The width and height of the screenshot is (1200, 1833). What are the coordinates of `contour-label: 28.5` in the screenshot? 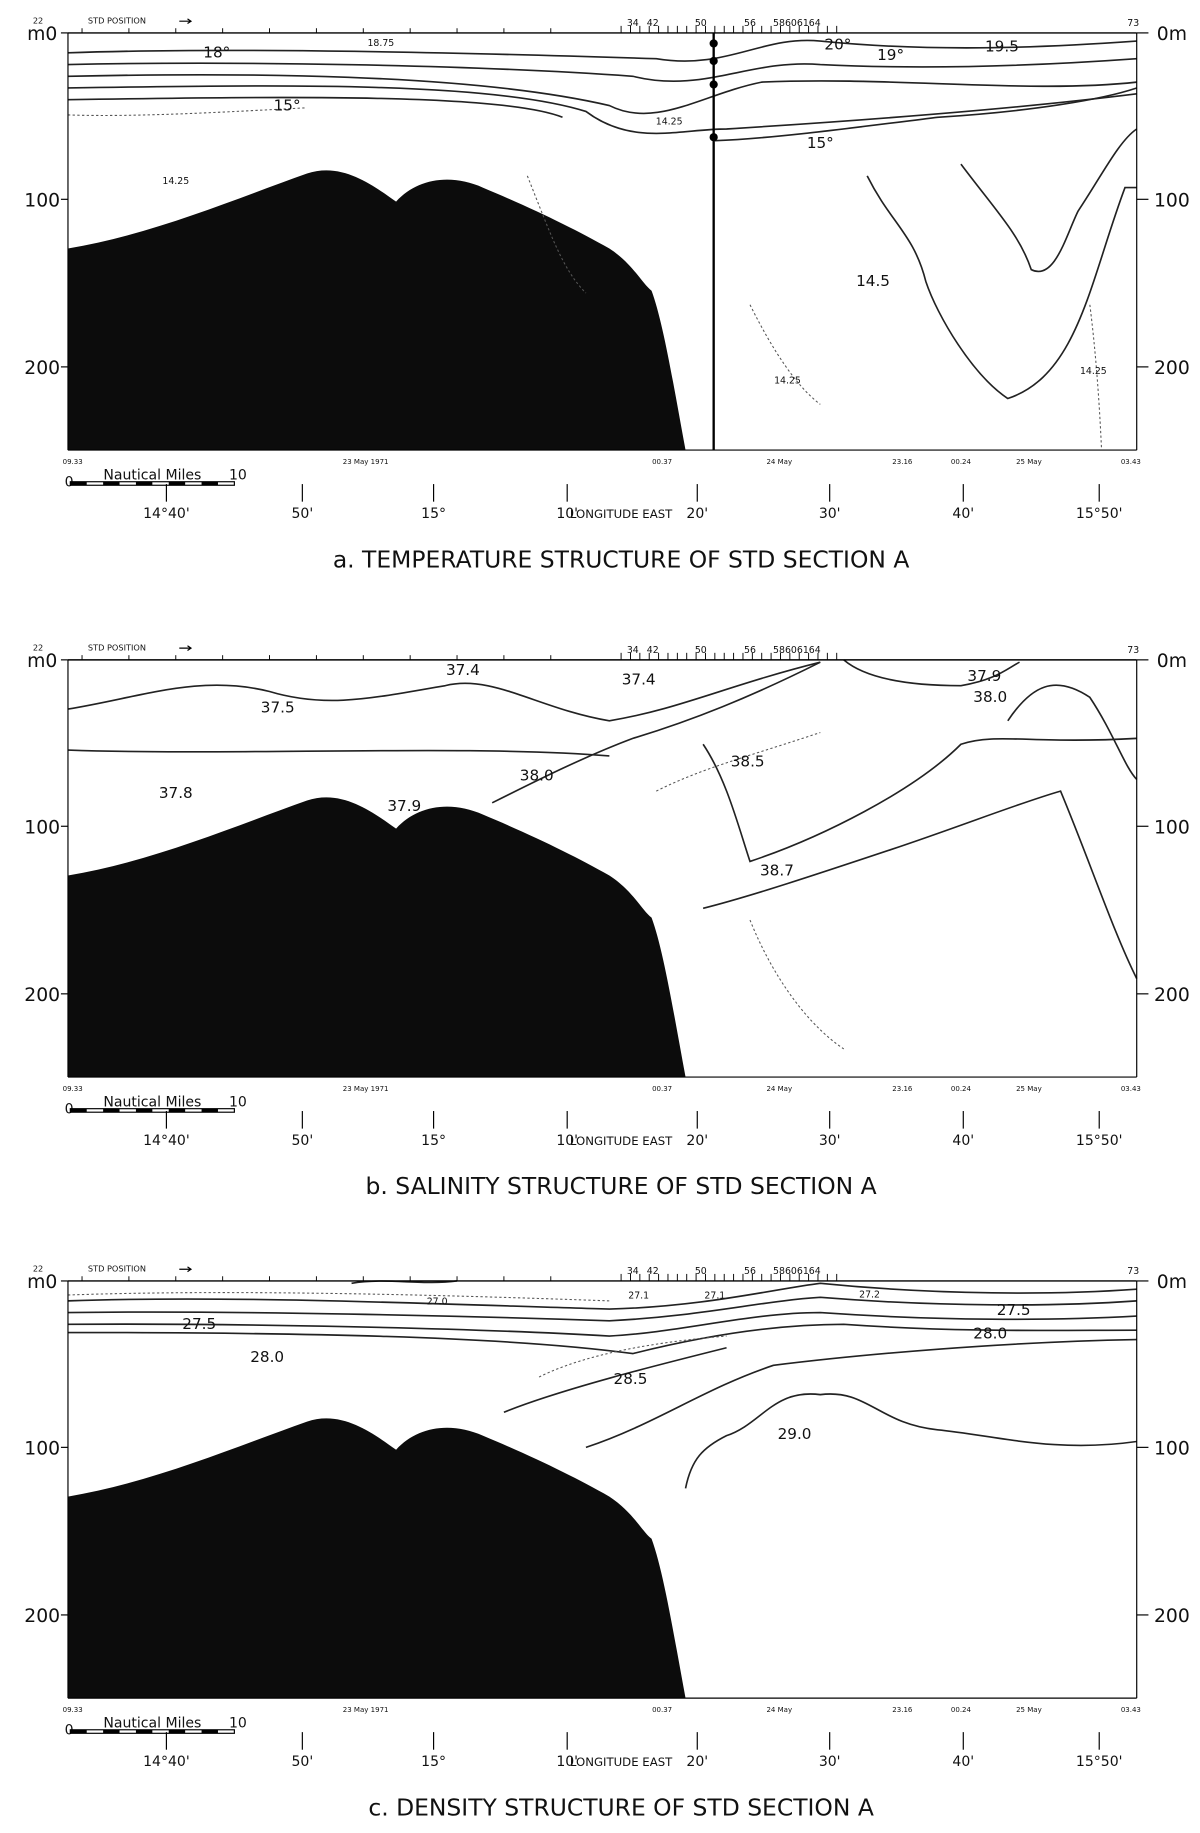 It's located at (631, 1379).